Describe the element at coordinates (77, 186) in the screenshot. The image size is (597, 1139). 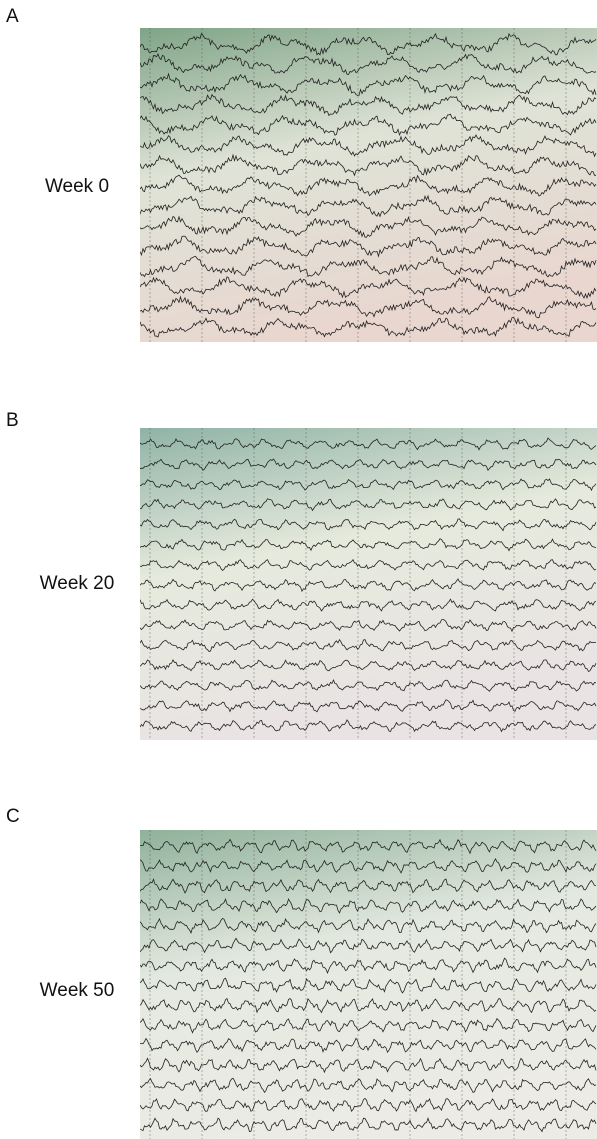
I see `panel-caption: Week 0` at that location.